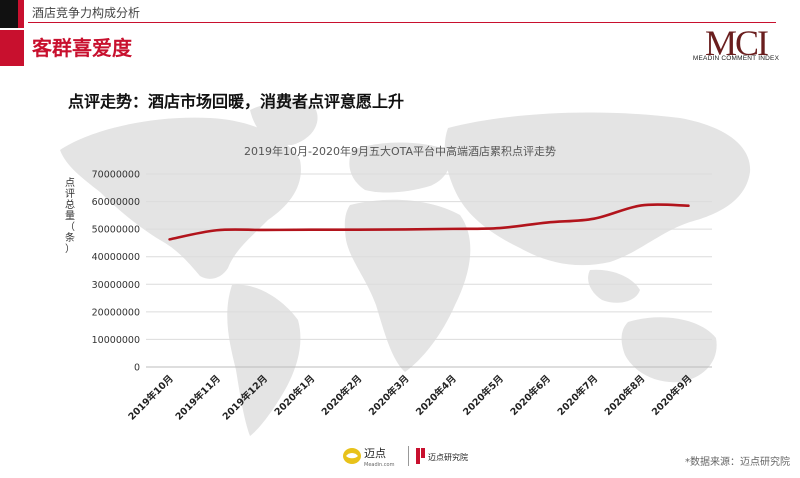 Image resolution: width=800 pixels, height=478 pixels. I want to click on mci-logo-text: MCI, so click(736, 41).